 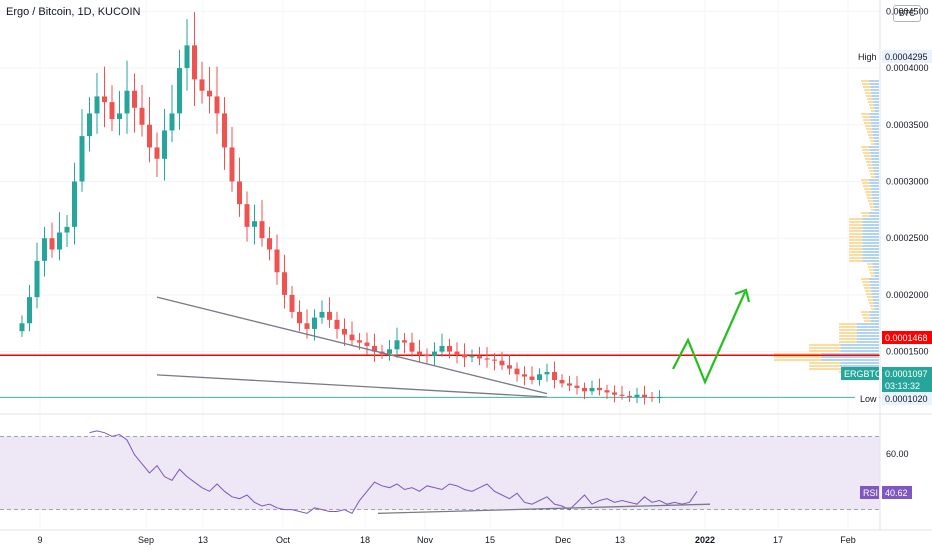 I want to click on forecast-arrow-path, so click(x=709, y=338).